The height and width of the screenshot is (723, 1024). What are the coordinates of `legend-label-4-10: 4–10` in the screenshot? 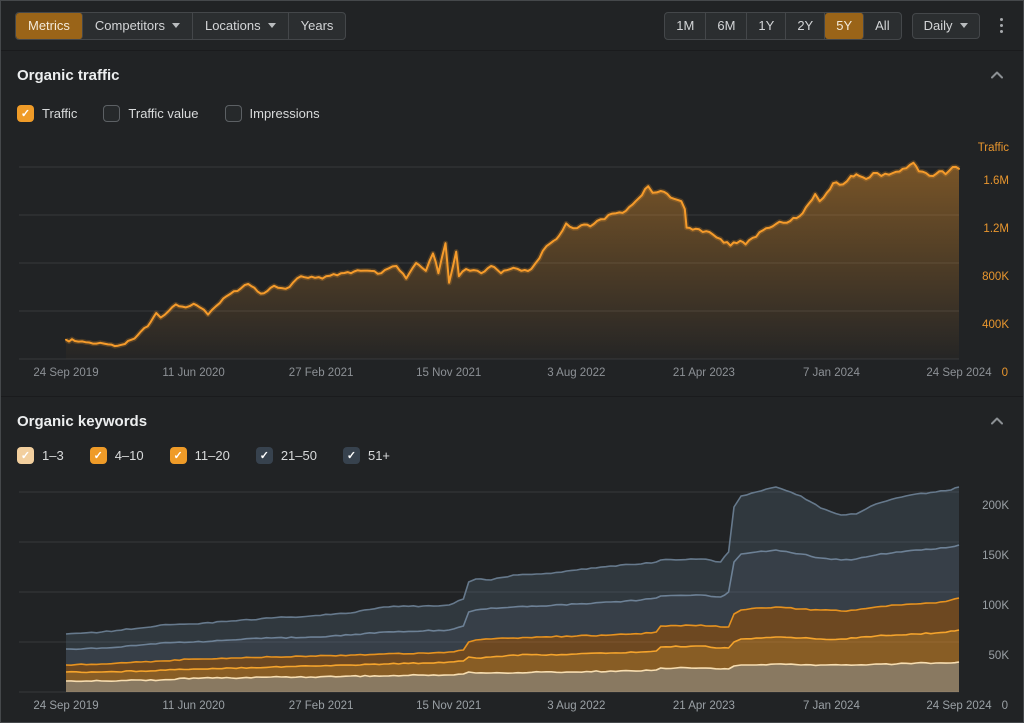 It's located at (129, 455).